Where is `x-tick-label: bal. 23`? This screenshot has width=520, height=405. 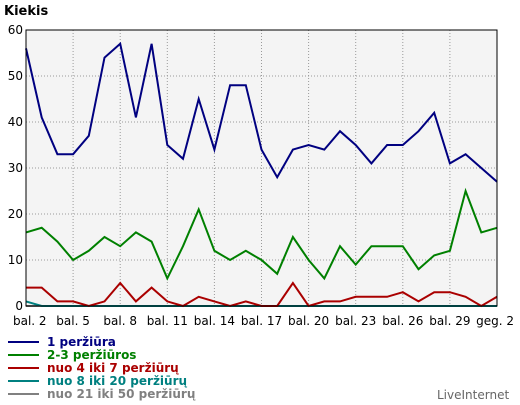 x-tick-label: bal. 23 is located at coordinates (355, 321).